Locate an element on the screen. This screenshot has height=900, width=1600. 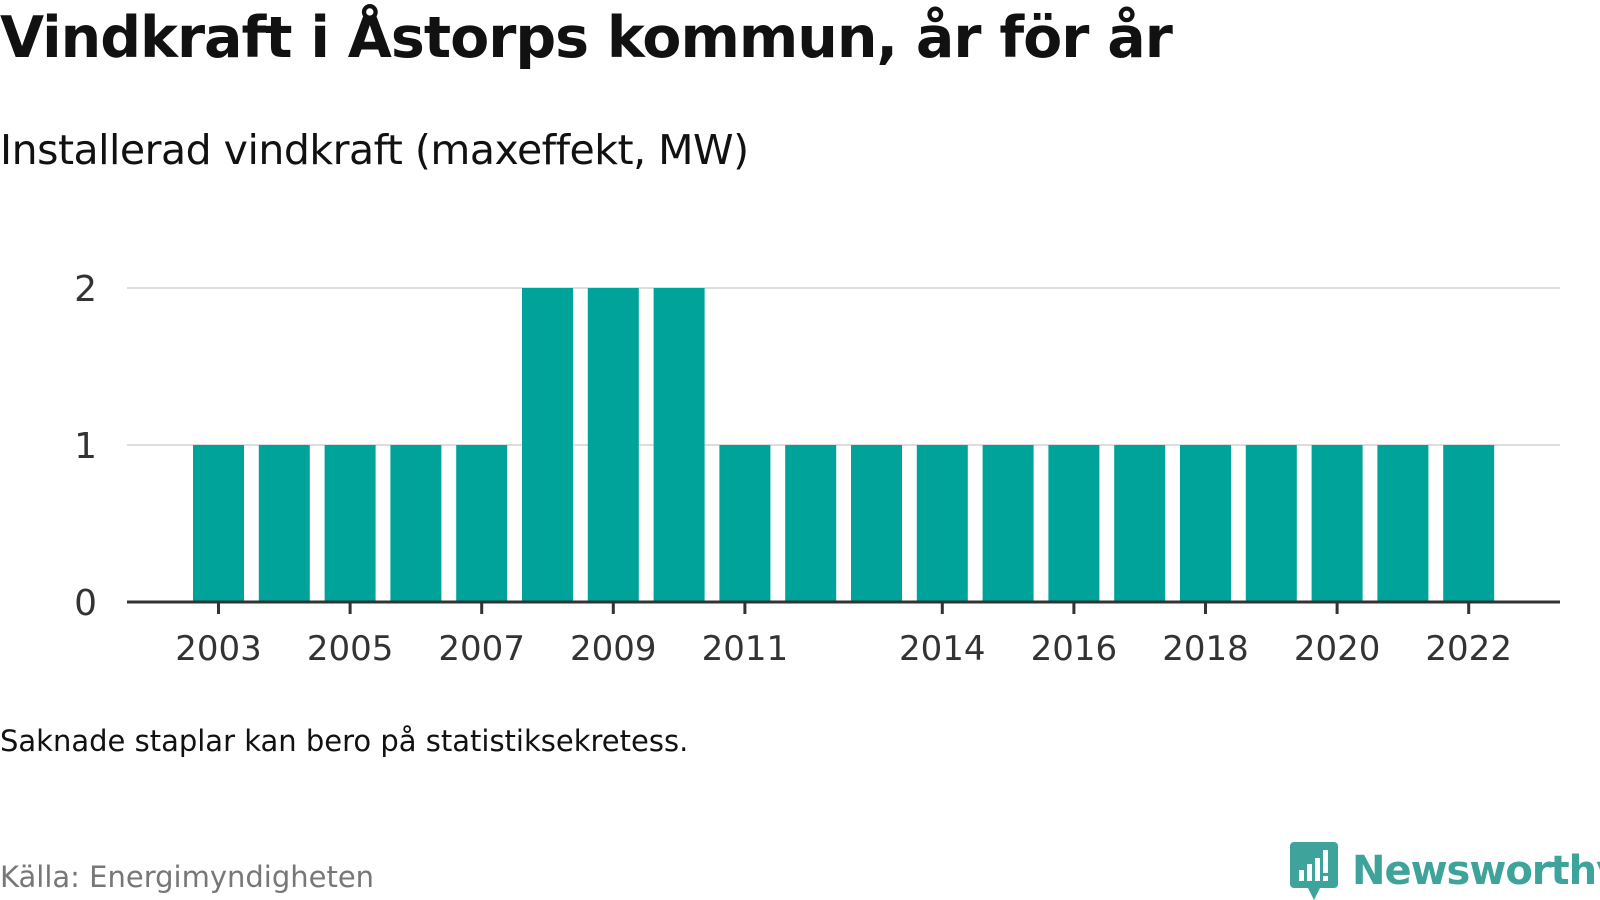
chart-title: Vindkraft i Åstorps kommun, år för år is located at coordinates (586, 38).